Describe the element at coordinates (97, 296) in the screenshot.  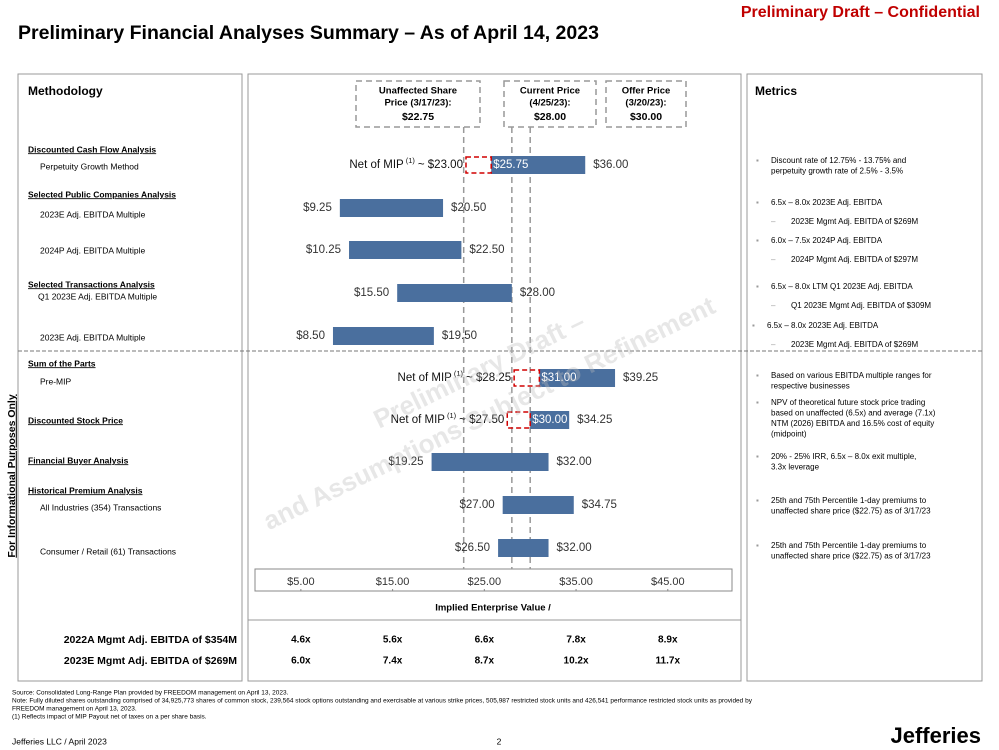
I see `method-label: Q1 2023E Adj. EBITDA Multiple` at that location.